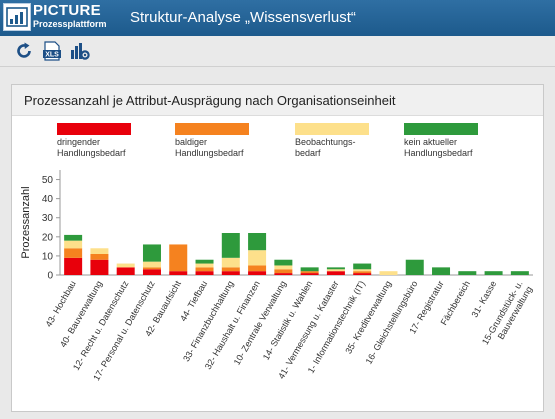 This screenshot has height=419, width=555. I want to click on logo-subtitle: Prozessplattform, so click(70, 24).